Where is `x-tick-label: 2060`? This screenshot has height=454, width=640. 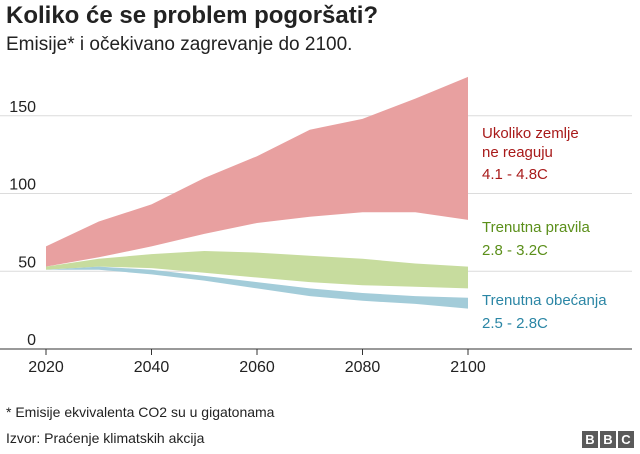
x-tick-label: 2060 is located at coordinates (257, 367).